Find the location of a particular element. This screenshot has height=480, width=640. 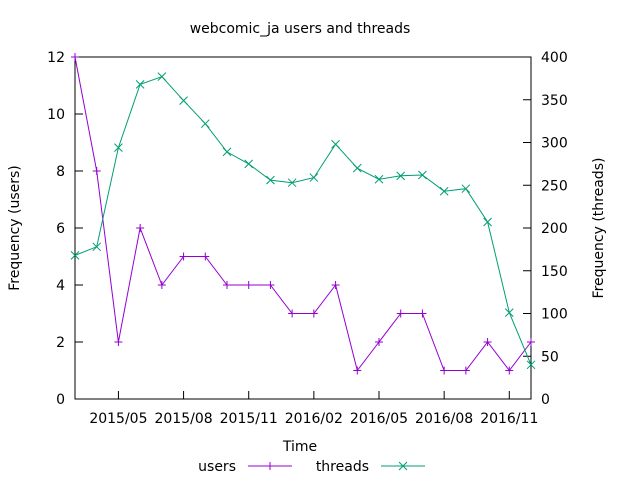

y2-tick-label: 50 is located at coordinates (550, 357).